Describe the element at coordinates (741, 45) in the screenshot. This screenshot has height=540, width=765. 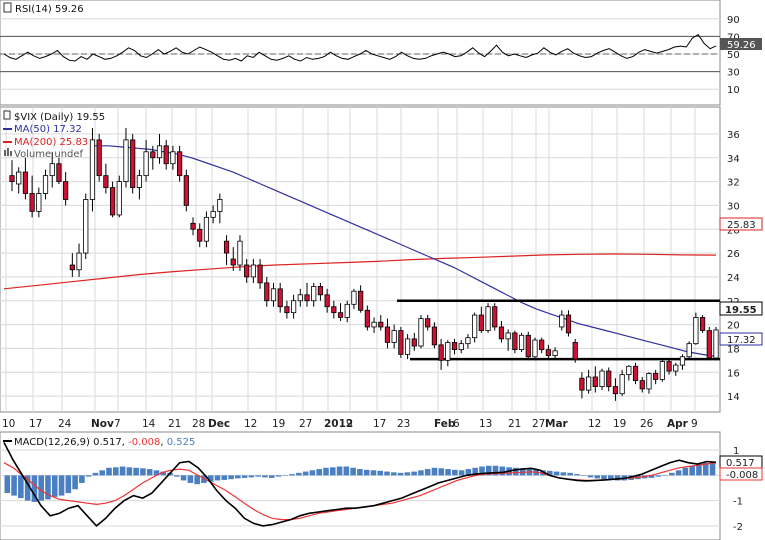
I see `rsi-last-value: 59.26` at that location.